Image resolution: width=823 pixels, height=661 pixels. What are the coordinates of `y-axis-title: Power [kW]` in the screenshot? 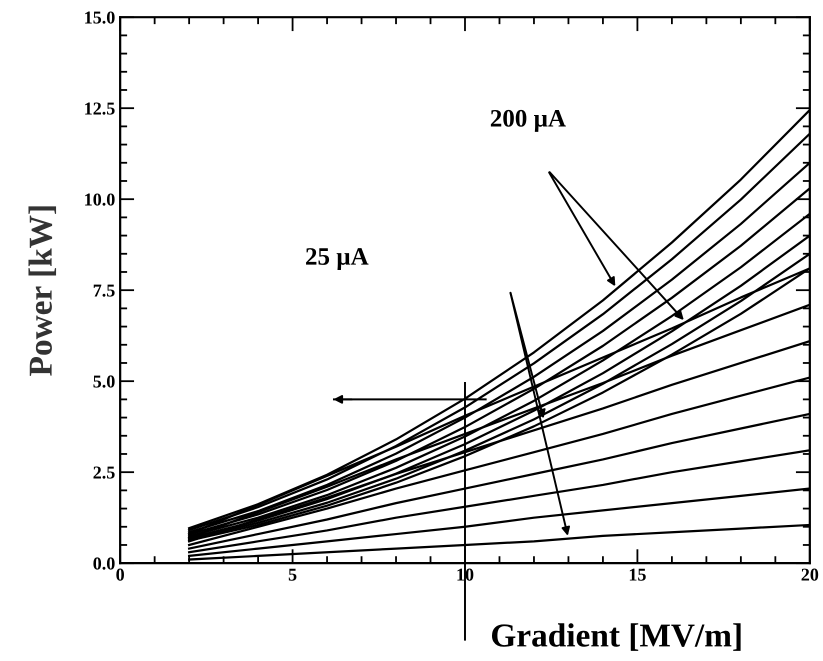 It's located at (42, 291).